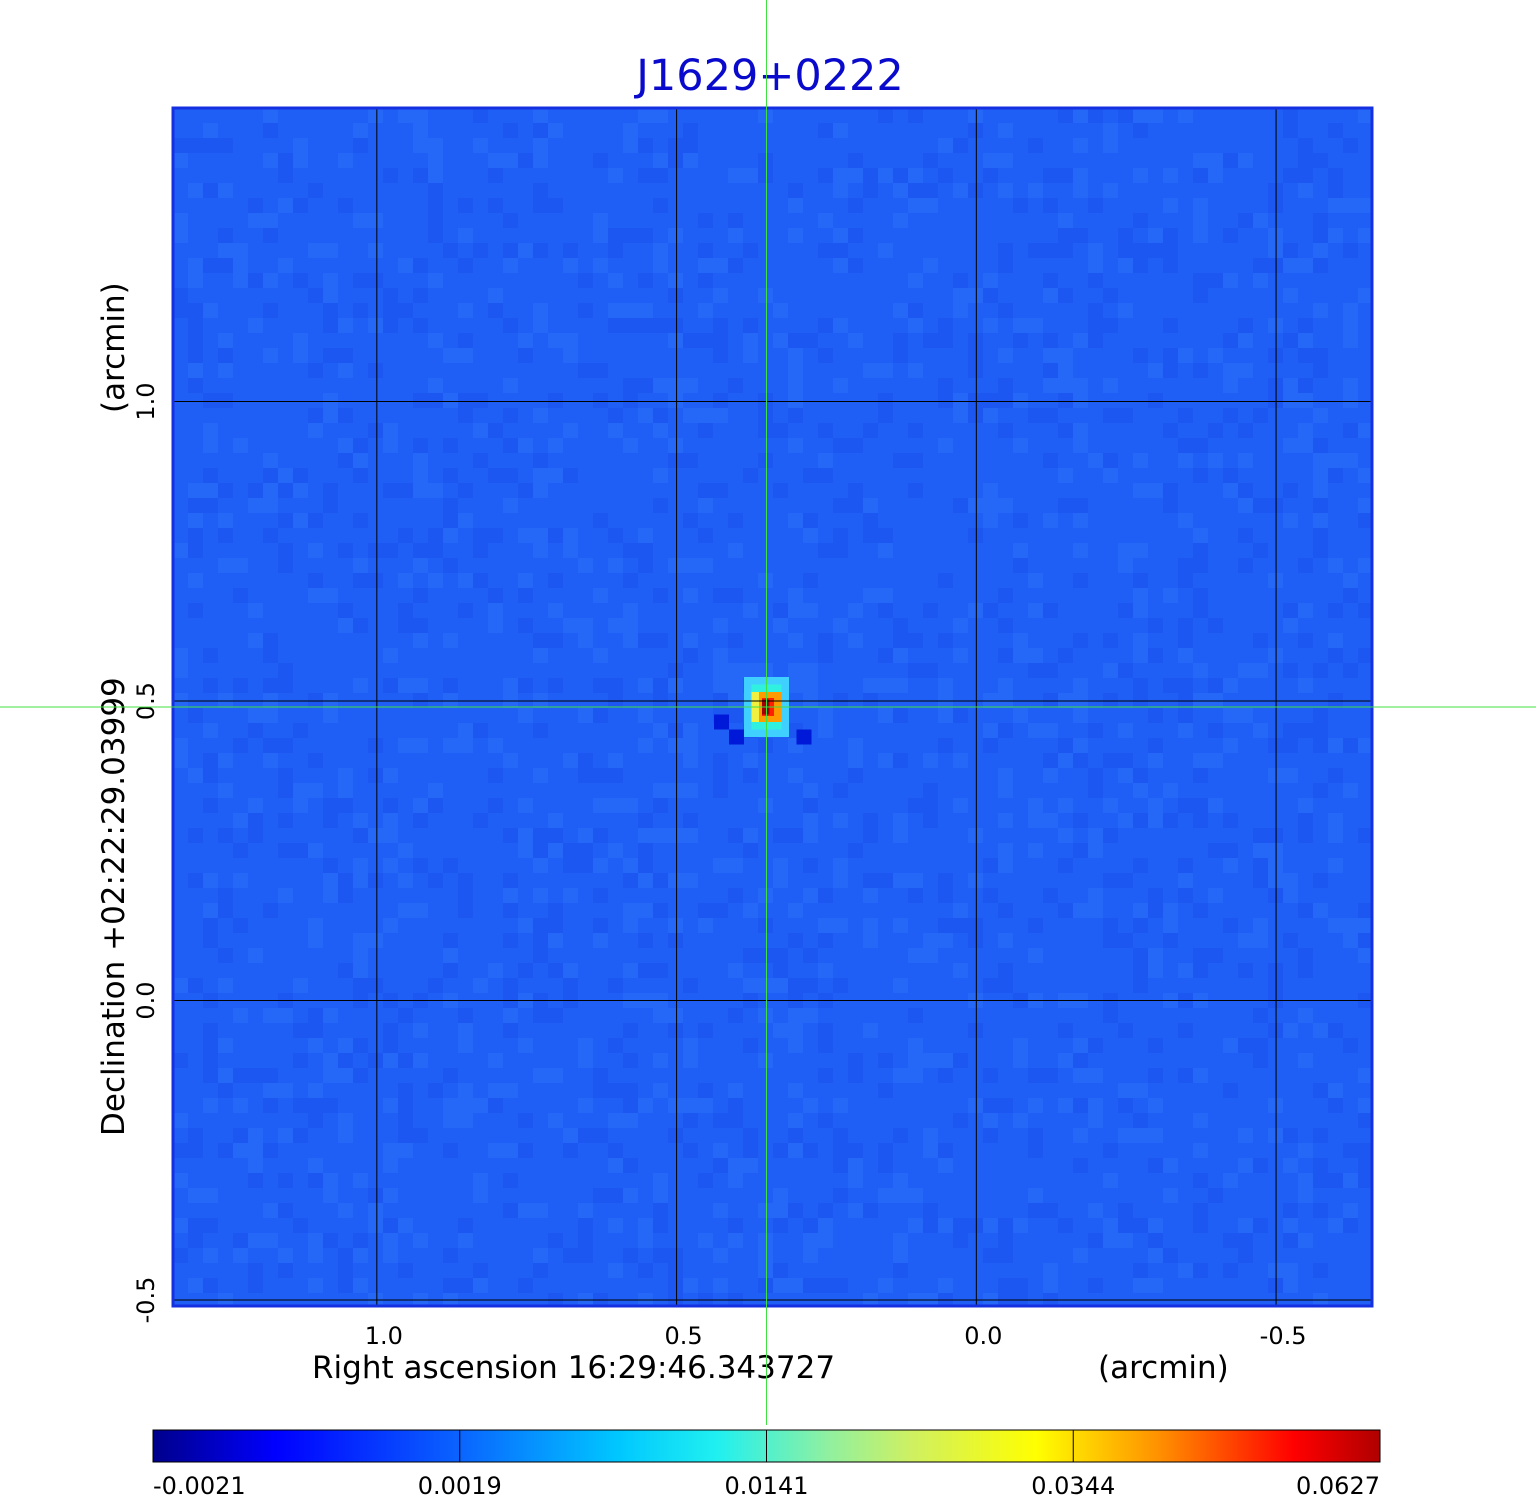  I want to click on y-tick-labels: -0.5 0.0 0.5 1.0, so click(146, 852).